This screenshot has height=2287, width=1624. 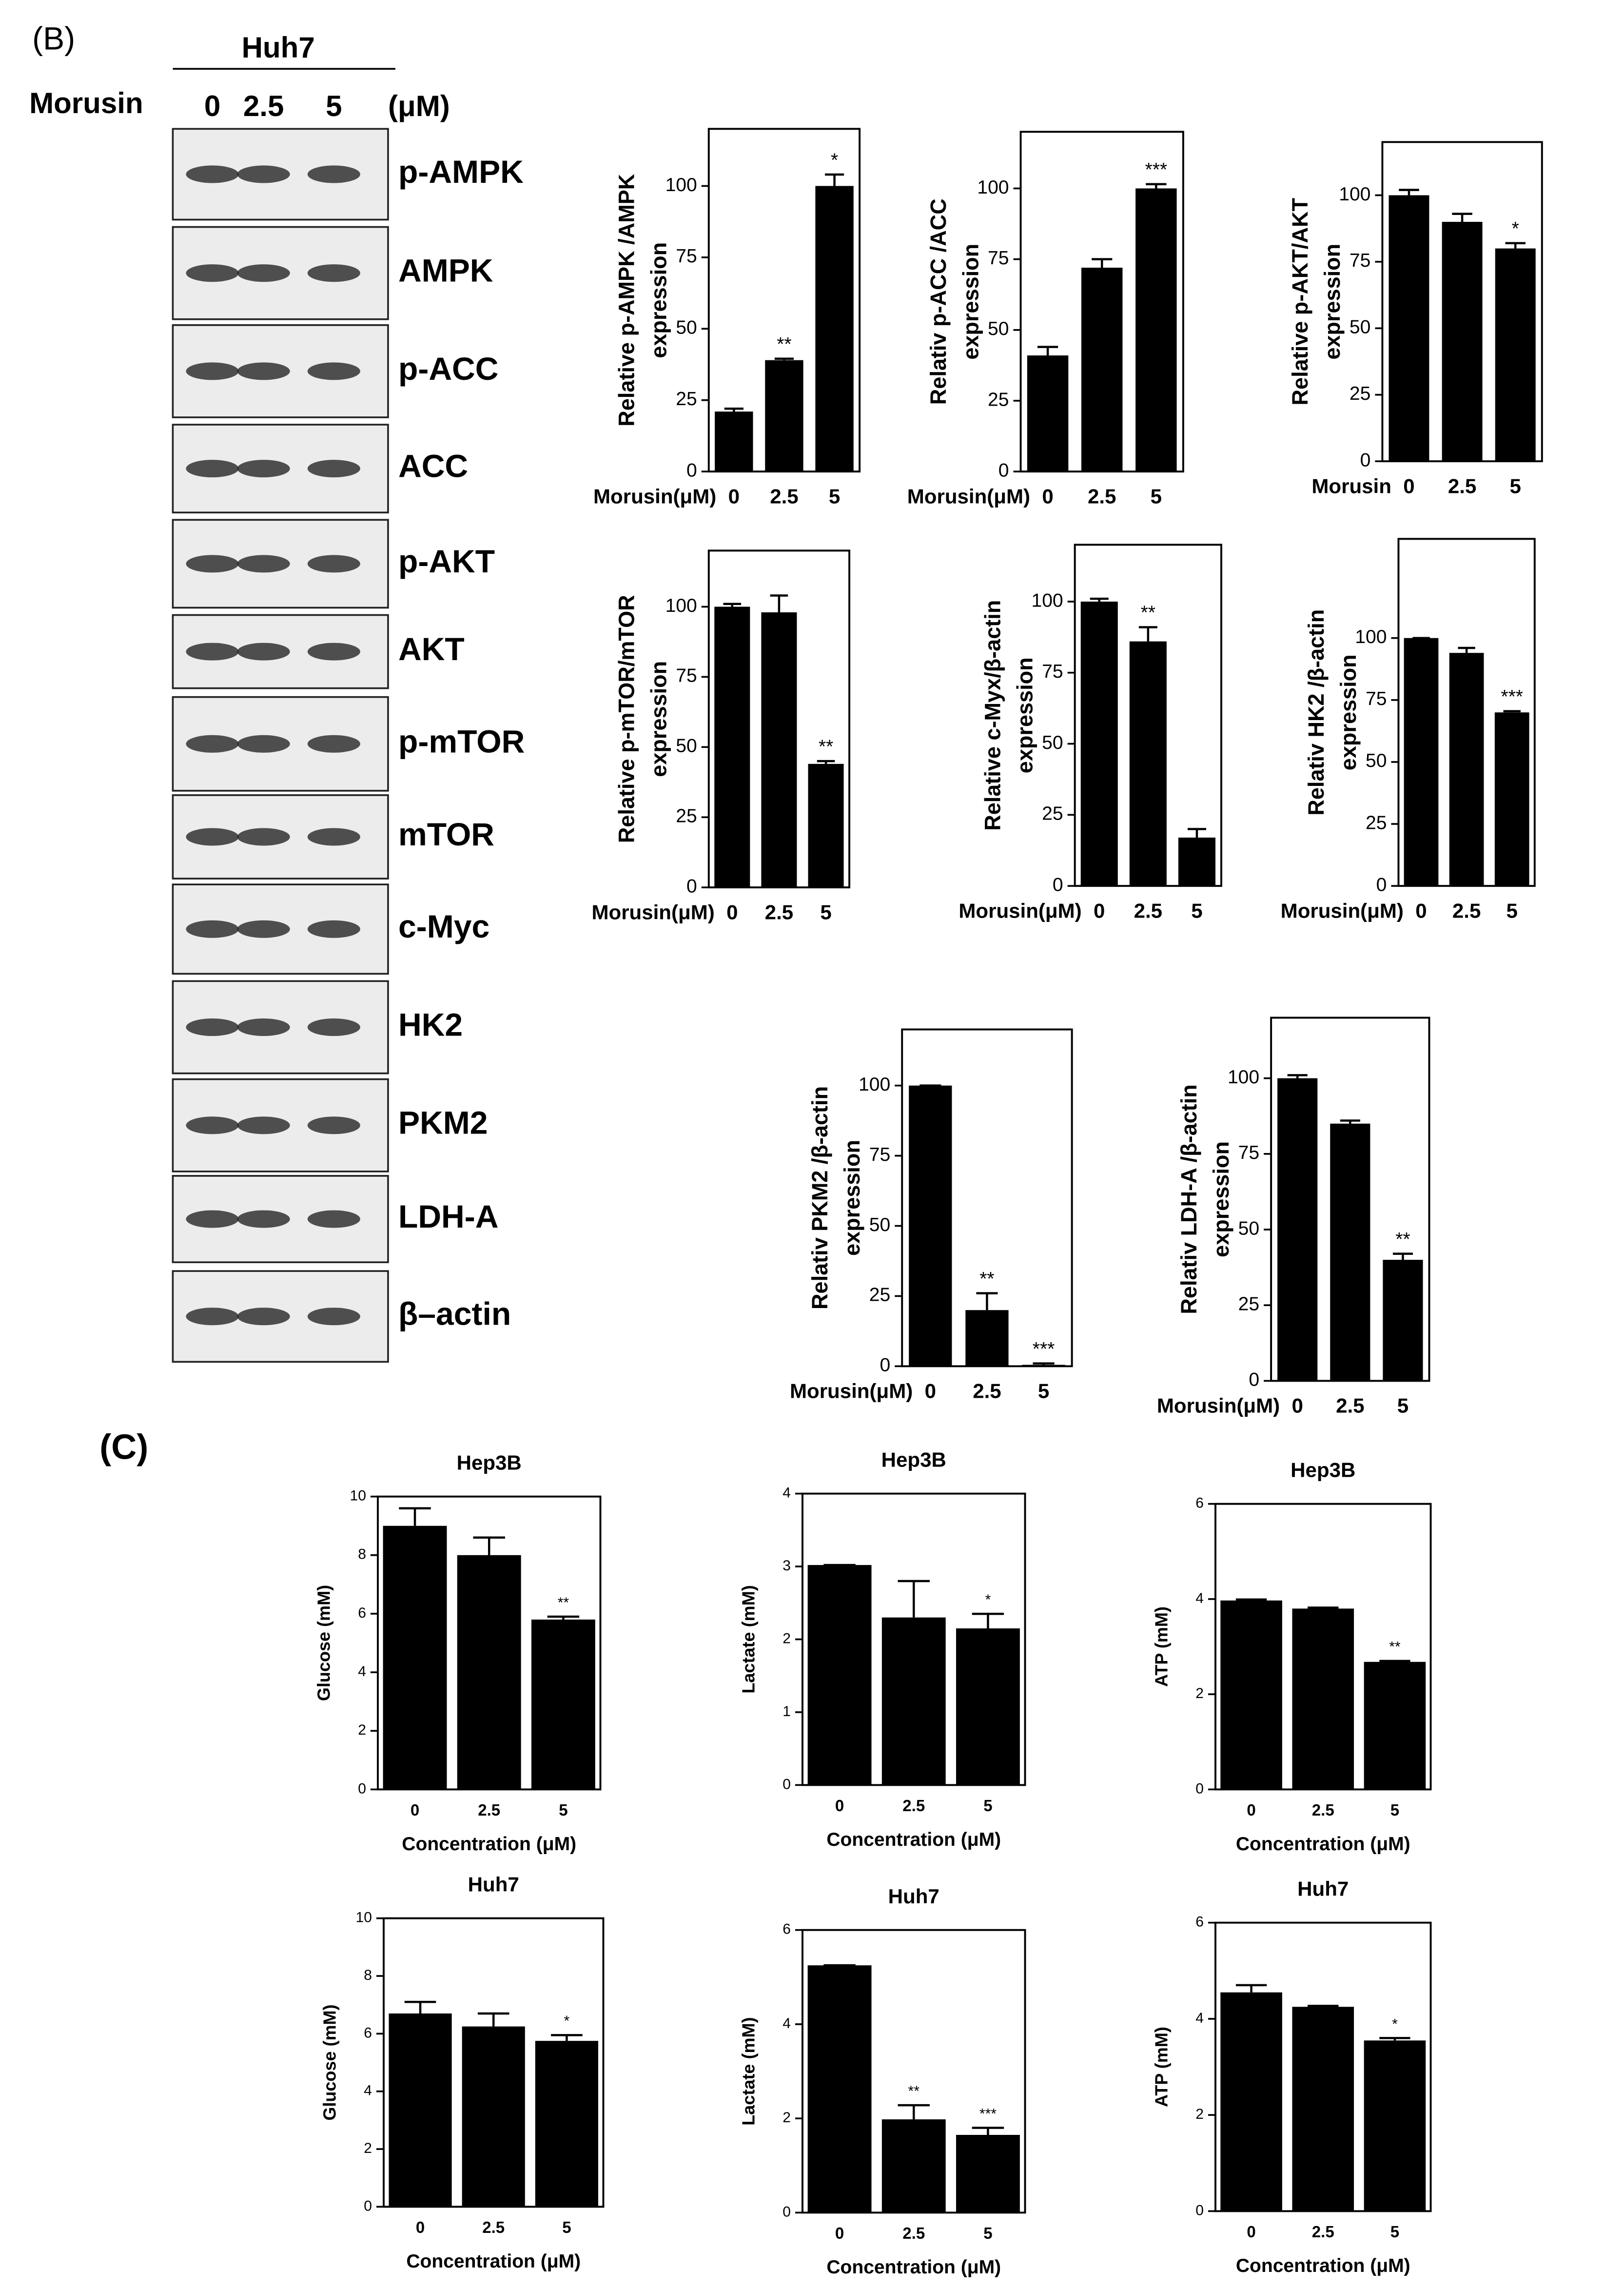 I want to click on y-axis-label: Relativ LDH-A /β-actin, so click(x=1188, y=1199).